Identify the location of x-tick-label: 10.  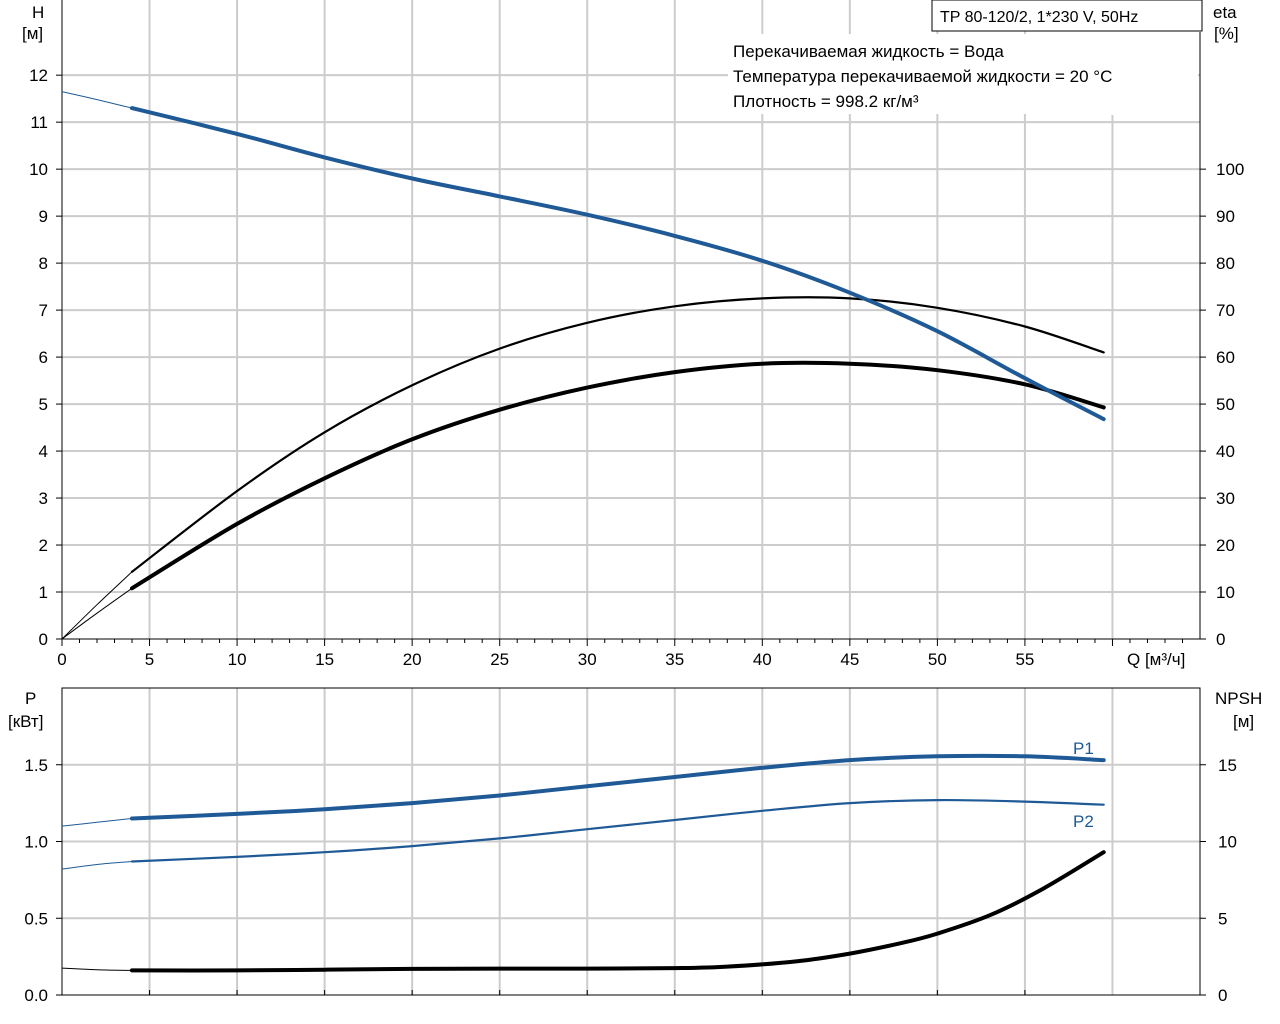
(237, 659).